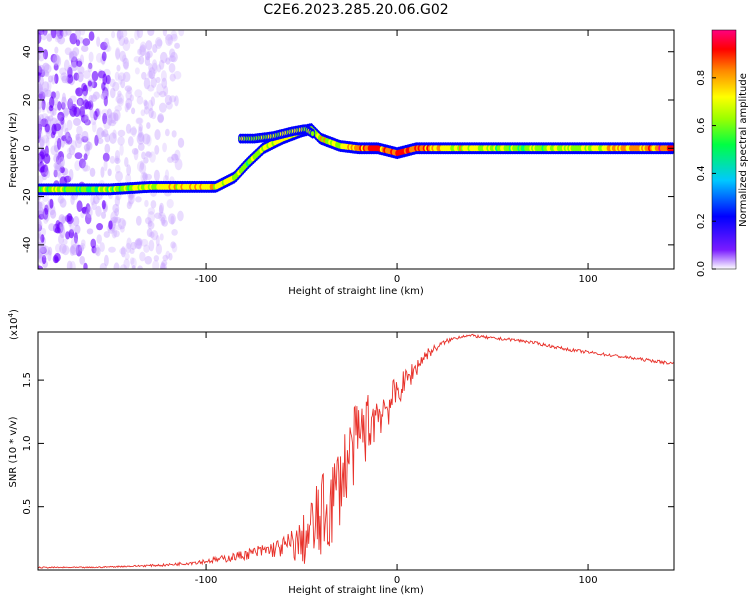 This screenshot has width=750, height=600. Describe the element at coordinates (588, 580) in the screenshot. I see `snr-x-tick-label: 100` at that location.